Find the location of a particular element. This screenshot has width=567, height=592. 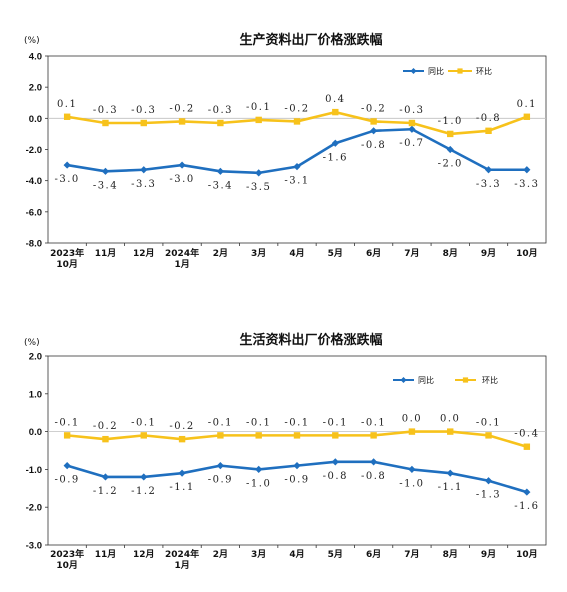

data-label-mom: -1.0 is located at coordinates (450, 121).